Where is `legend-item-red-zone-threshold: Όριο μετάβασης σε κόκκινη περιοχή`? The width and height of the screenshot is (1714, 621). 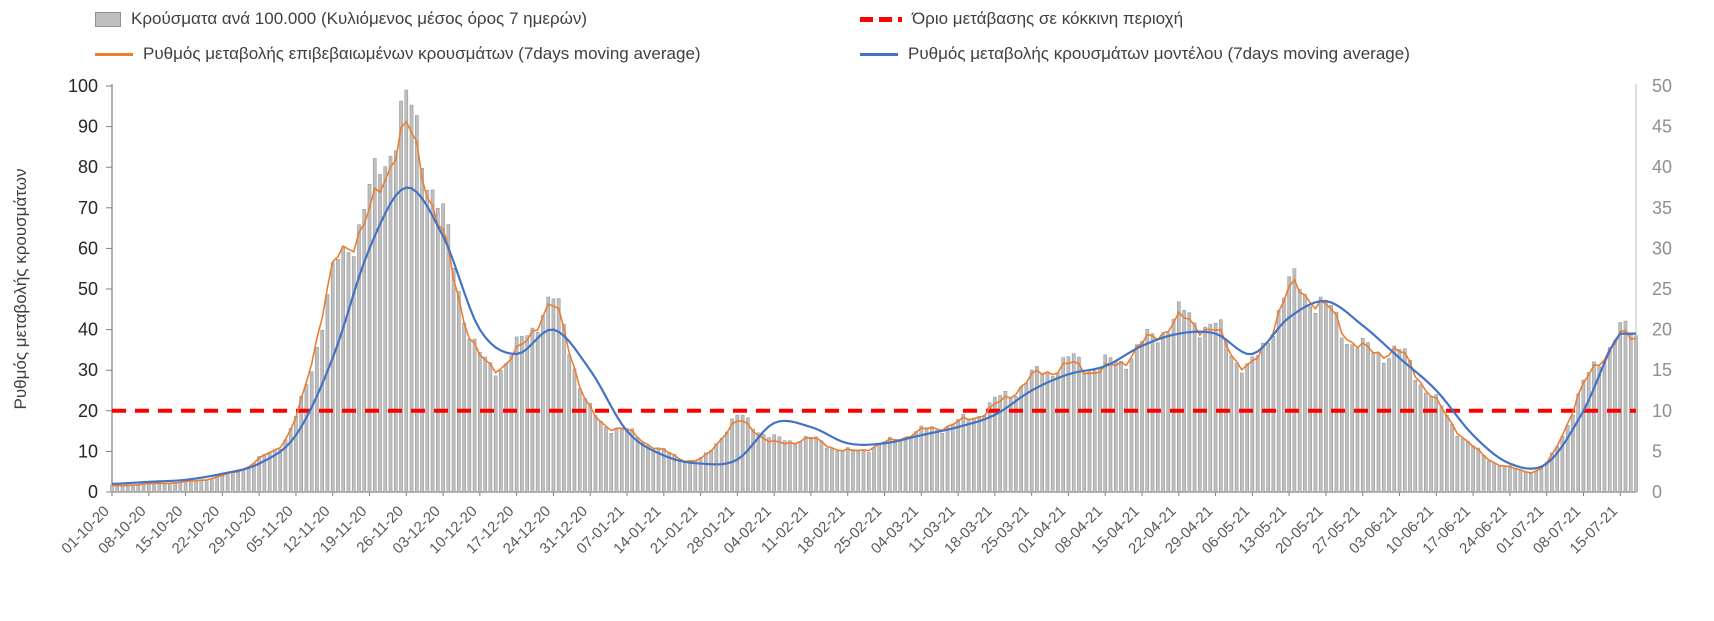
legend-item-red-zone-threshold: Όριο μετάβασης σε κόκκινη περιοχή is located at coordinates (1135, 19).